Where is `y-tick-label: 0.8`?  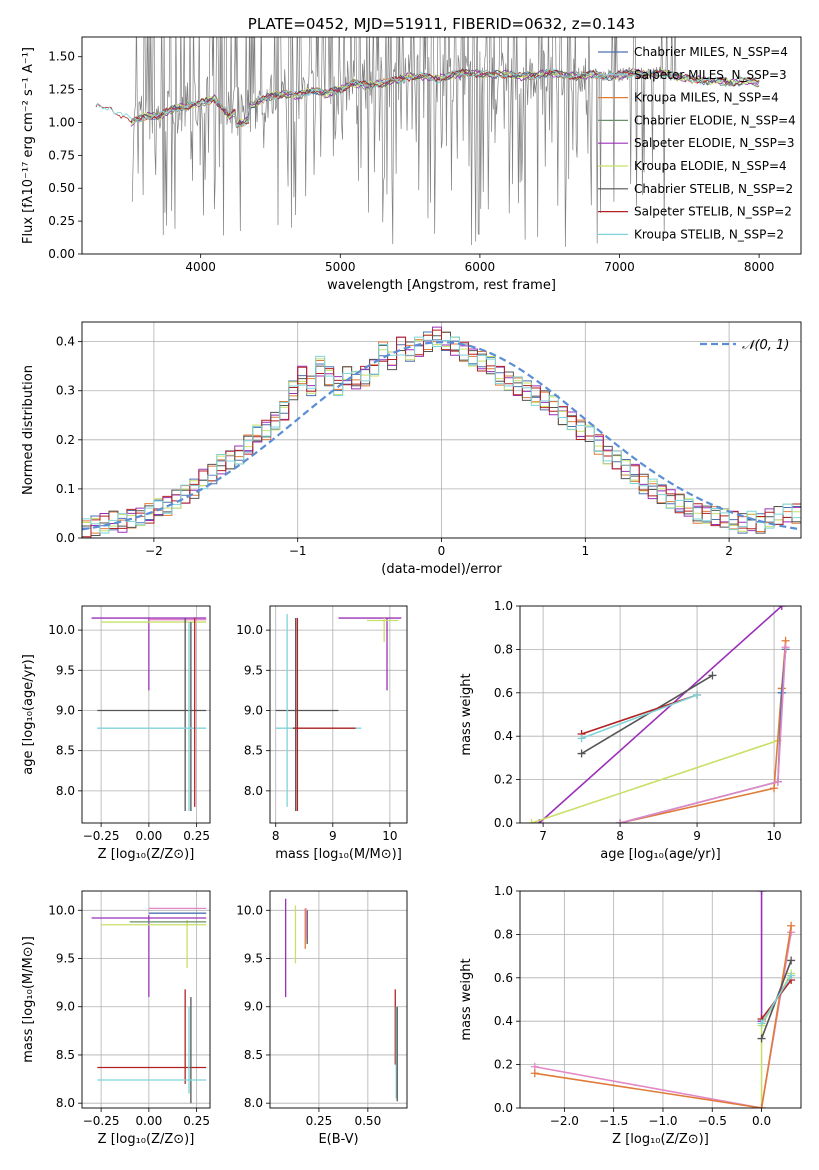 y-tick-label: 0.8 is located at coordinates (503, 934).